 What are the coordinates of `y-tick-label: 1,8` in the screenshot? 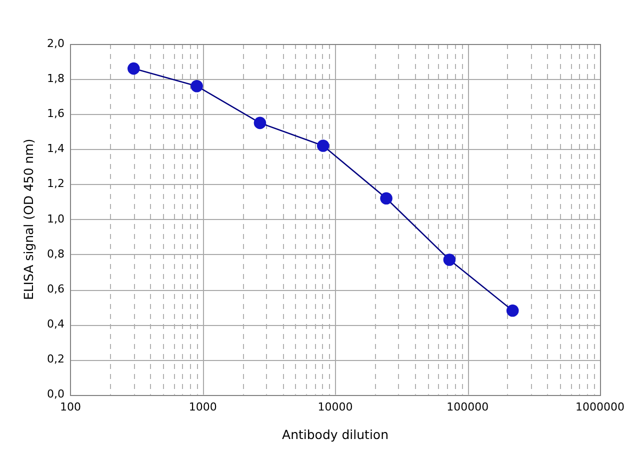 It's located at (55, 78).